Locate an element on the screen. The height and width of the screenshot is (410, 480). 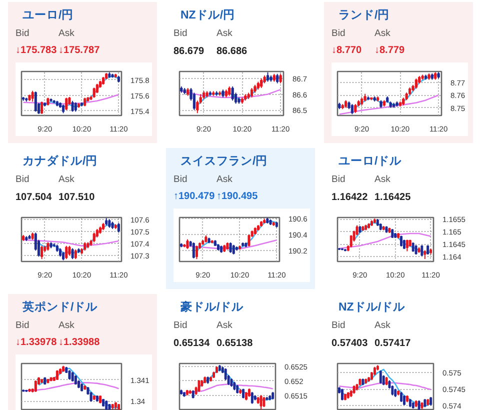
text: ↓175.787 is located at coordinates (79, 50).